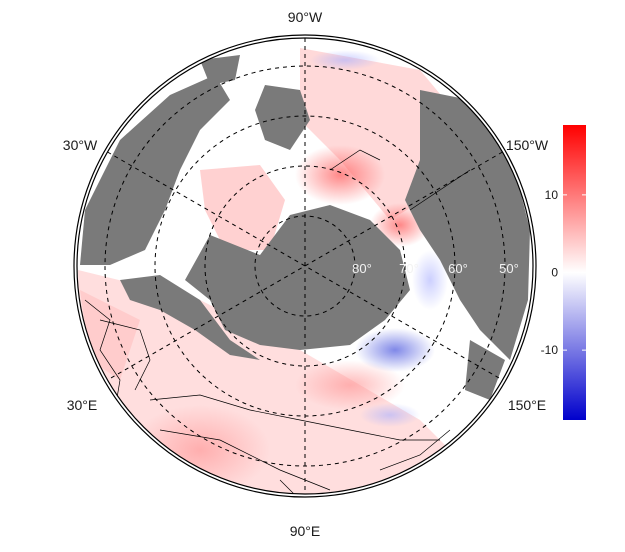 The height and width of the screenshot is (552, 625). Describe the element at coordinates (552, 195) in the screenshot. I see `colorbar-tick-label: 10` at that location.